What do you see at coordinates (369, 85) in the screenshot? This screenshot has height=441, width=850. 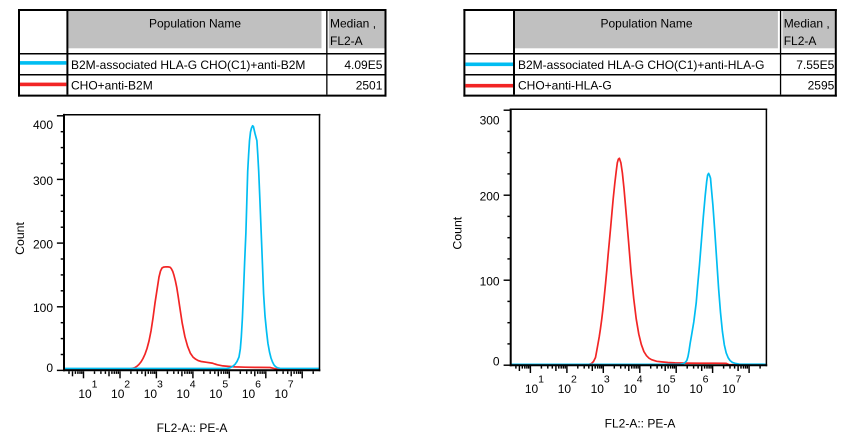 I see `svg-text: 2501` at bounding box center [369, 85].